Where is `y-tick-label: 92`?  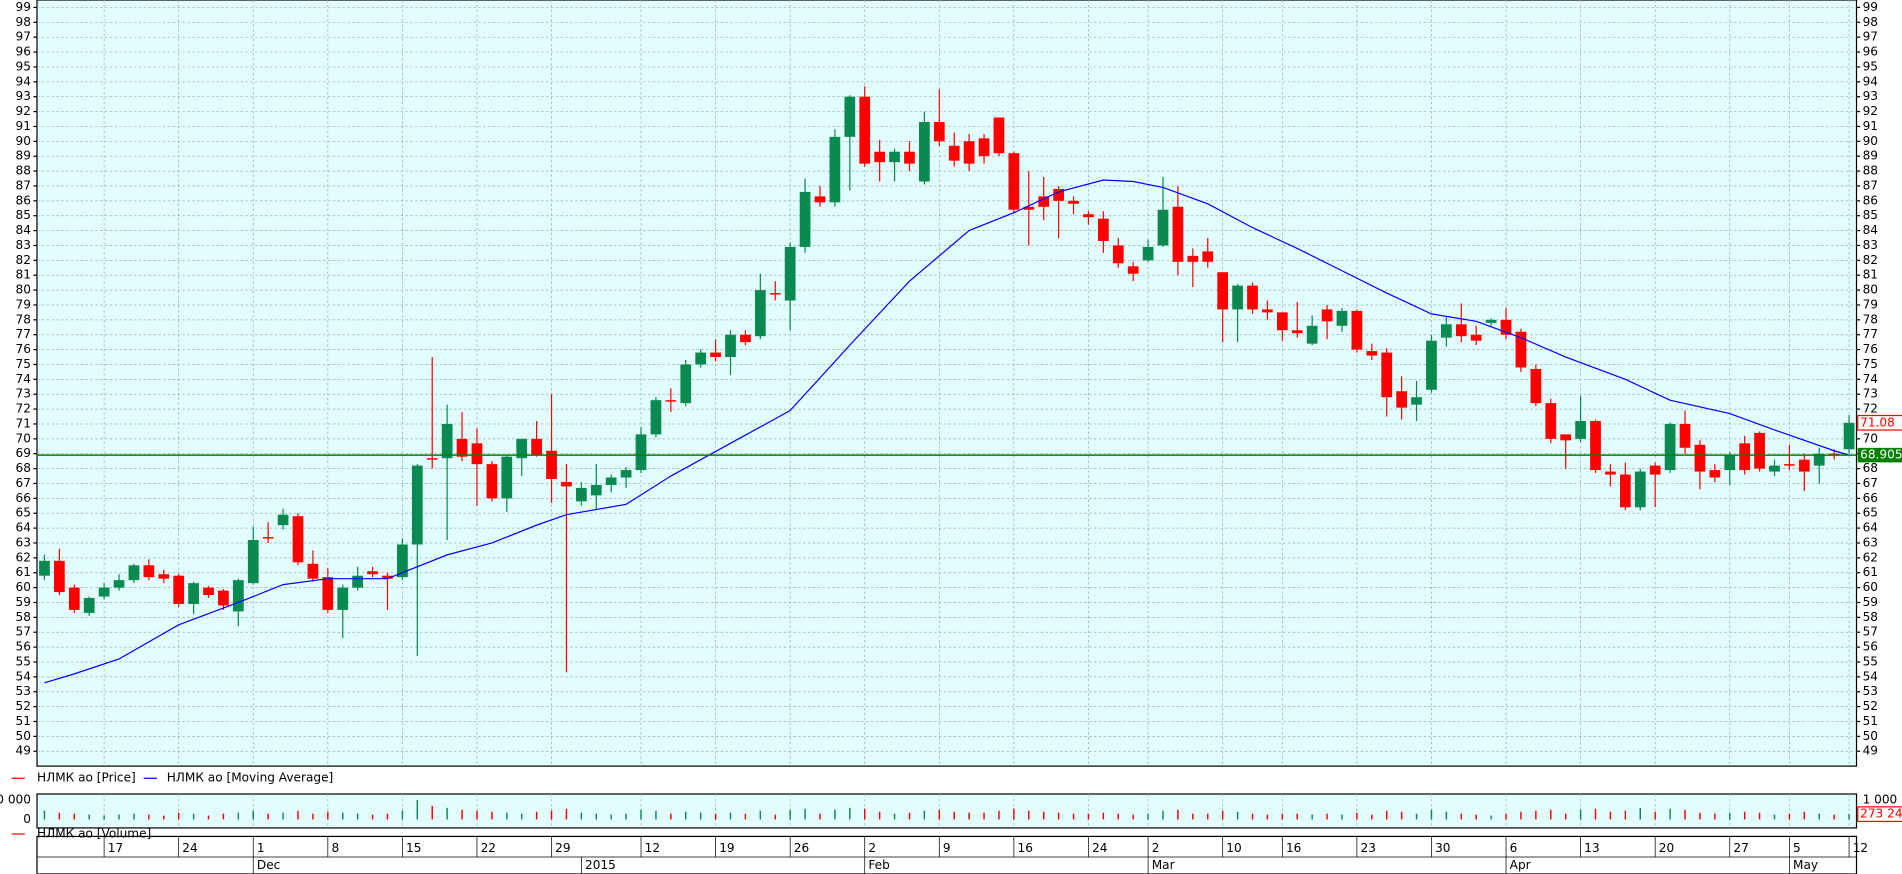
y-tick-label: 92 is located at coordinates (1870, 111).